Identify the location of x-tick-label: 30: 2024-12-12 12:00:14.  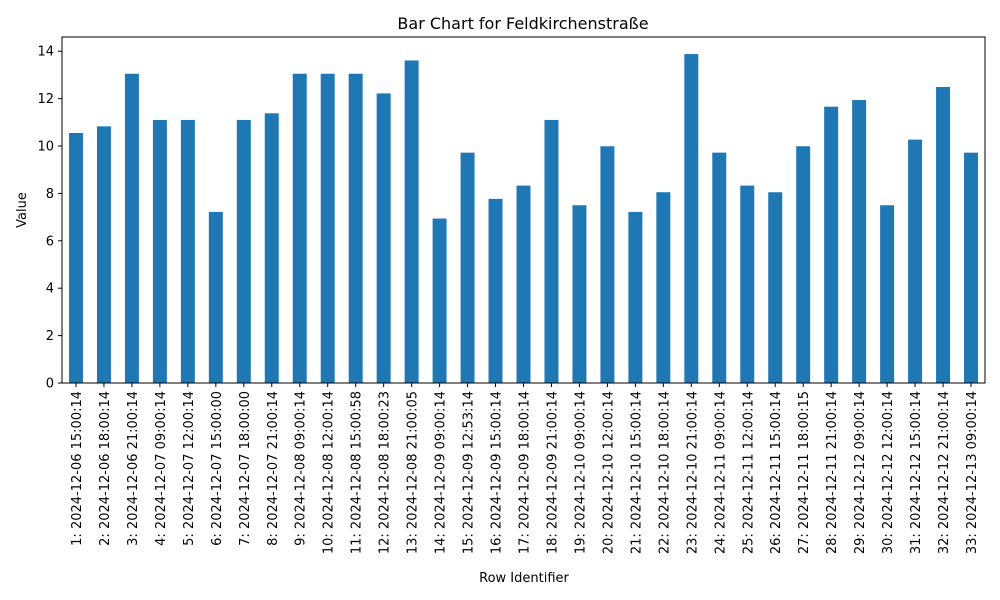
(888, 472).